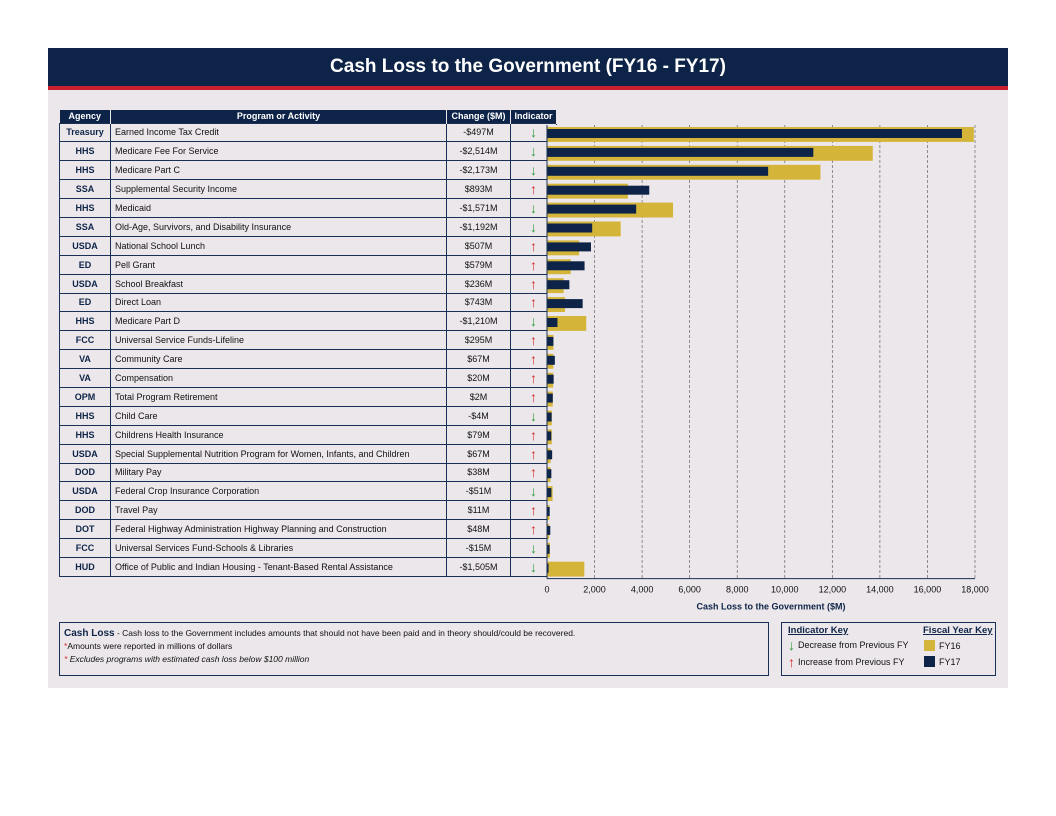  Describe the element at coordinates (85, 116) in the screenshot. I see `header-agency: Agency` at that location.